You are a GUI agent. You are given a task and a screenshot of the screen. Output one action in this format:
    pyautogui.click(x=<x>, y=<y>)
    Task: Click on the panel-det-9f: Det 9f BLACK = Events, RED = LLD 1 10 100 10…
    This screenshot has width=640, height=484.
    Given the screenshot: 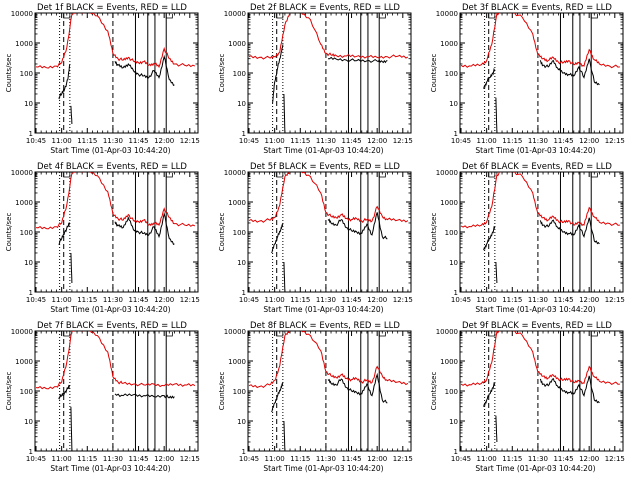 What is the action you would take?
    pyautogui.click(x=527, y=397)
    